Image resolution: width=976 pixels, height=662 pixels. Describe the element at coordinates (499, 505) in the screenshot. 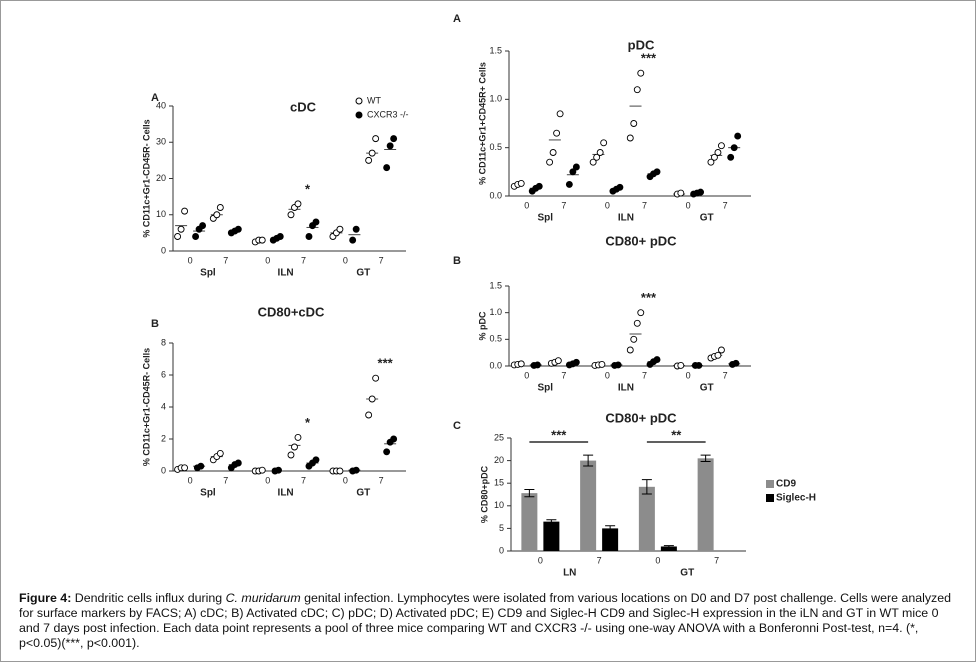

I see `y-tick-label: 10` at that location.